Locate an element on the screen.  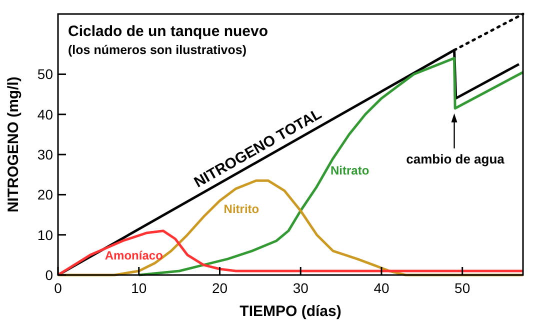
x-tick-label: 40 is located at coordinates (382, 288).